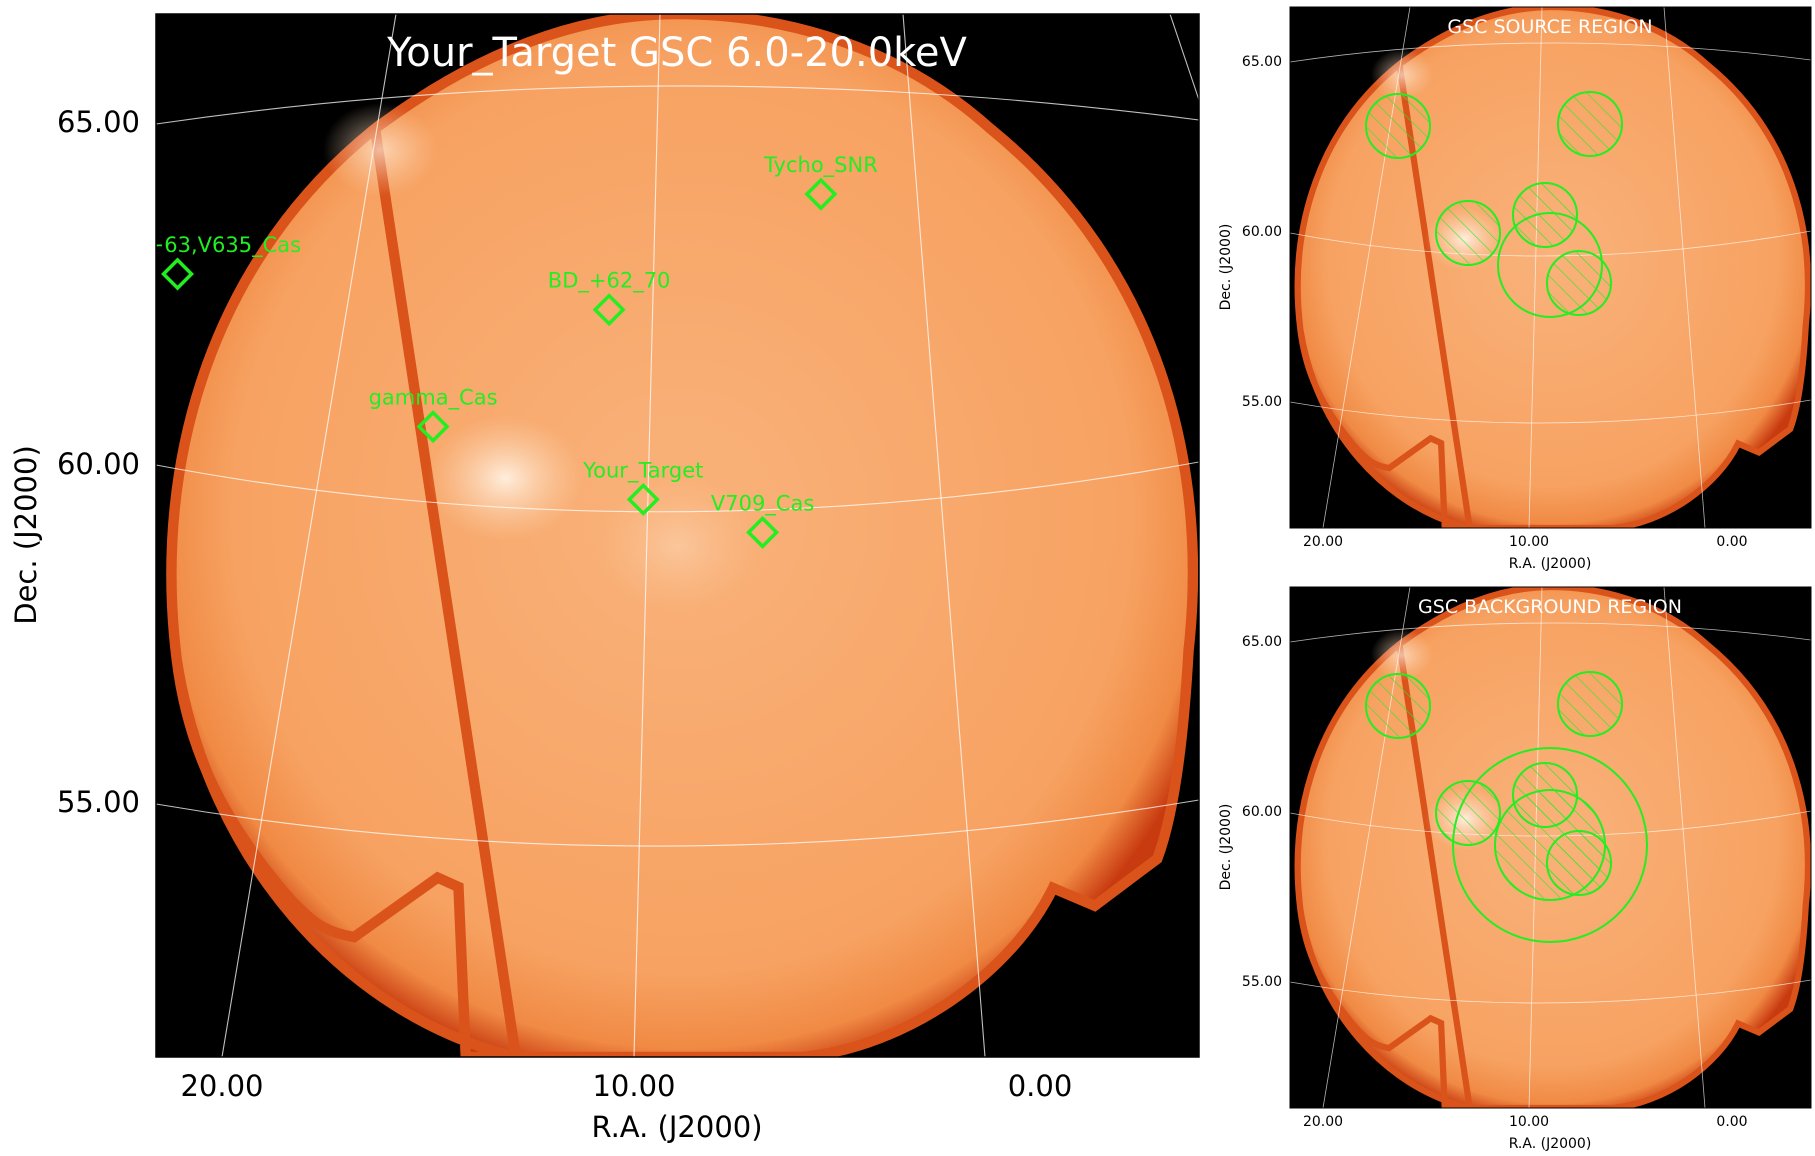 This screenshot has width=1815, height=1156. Describe the element at coordinates (1731, 1122) in the screenshot. I see `background-x-tick-0: 0.00` at that location.